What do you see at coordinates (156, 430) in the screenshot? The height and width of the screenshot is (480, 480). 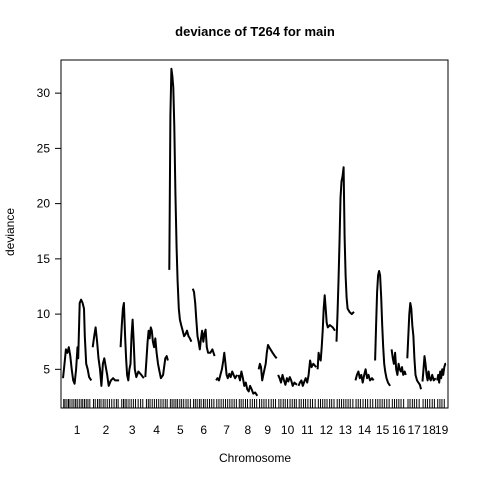 I see `chromosome-label-4: 4` at bounding box center [156, 430].